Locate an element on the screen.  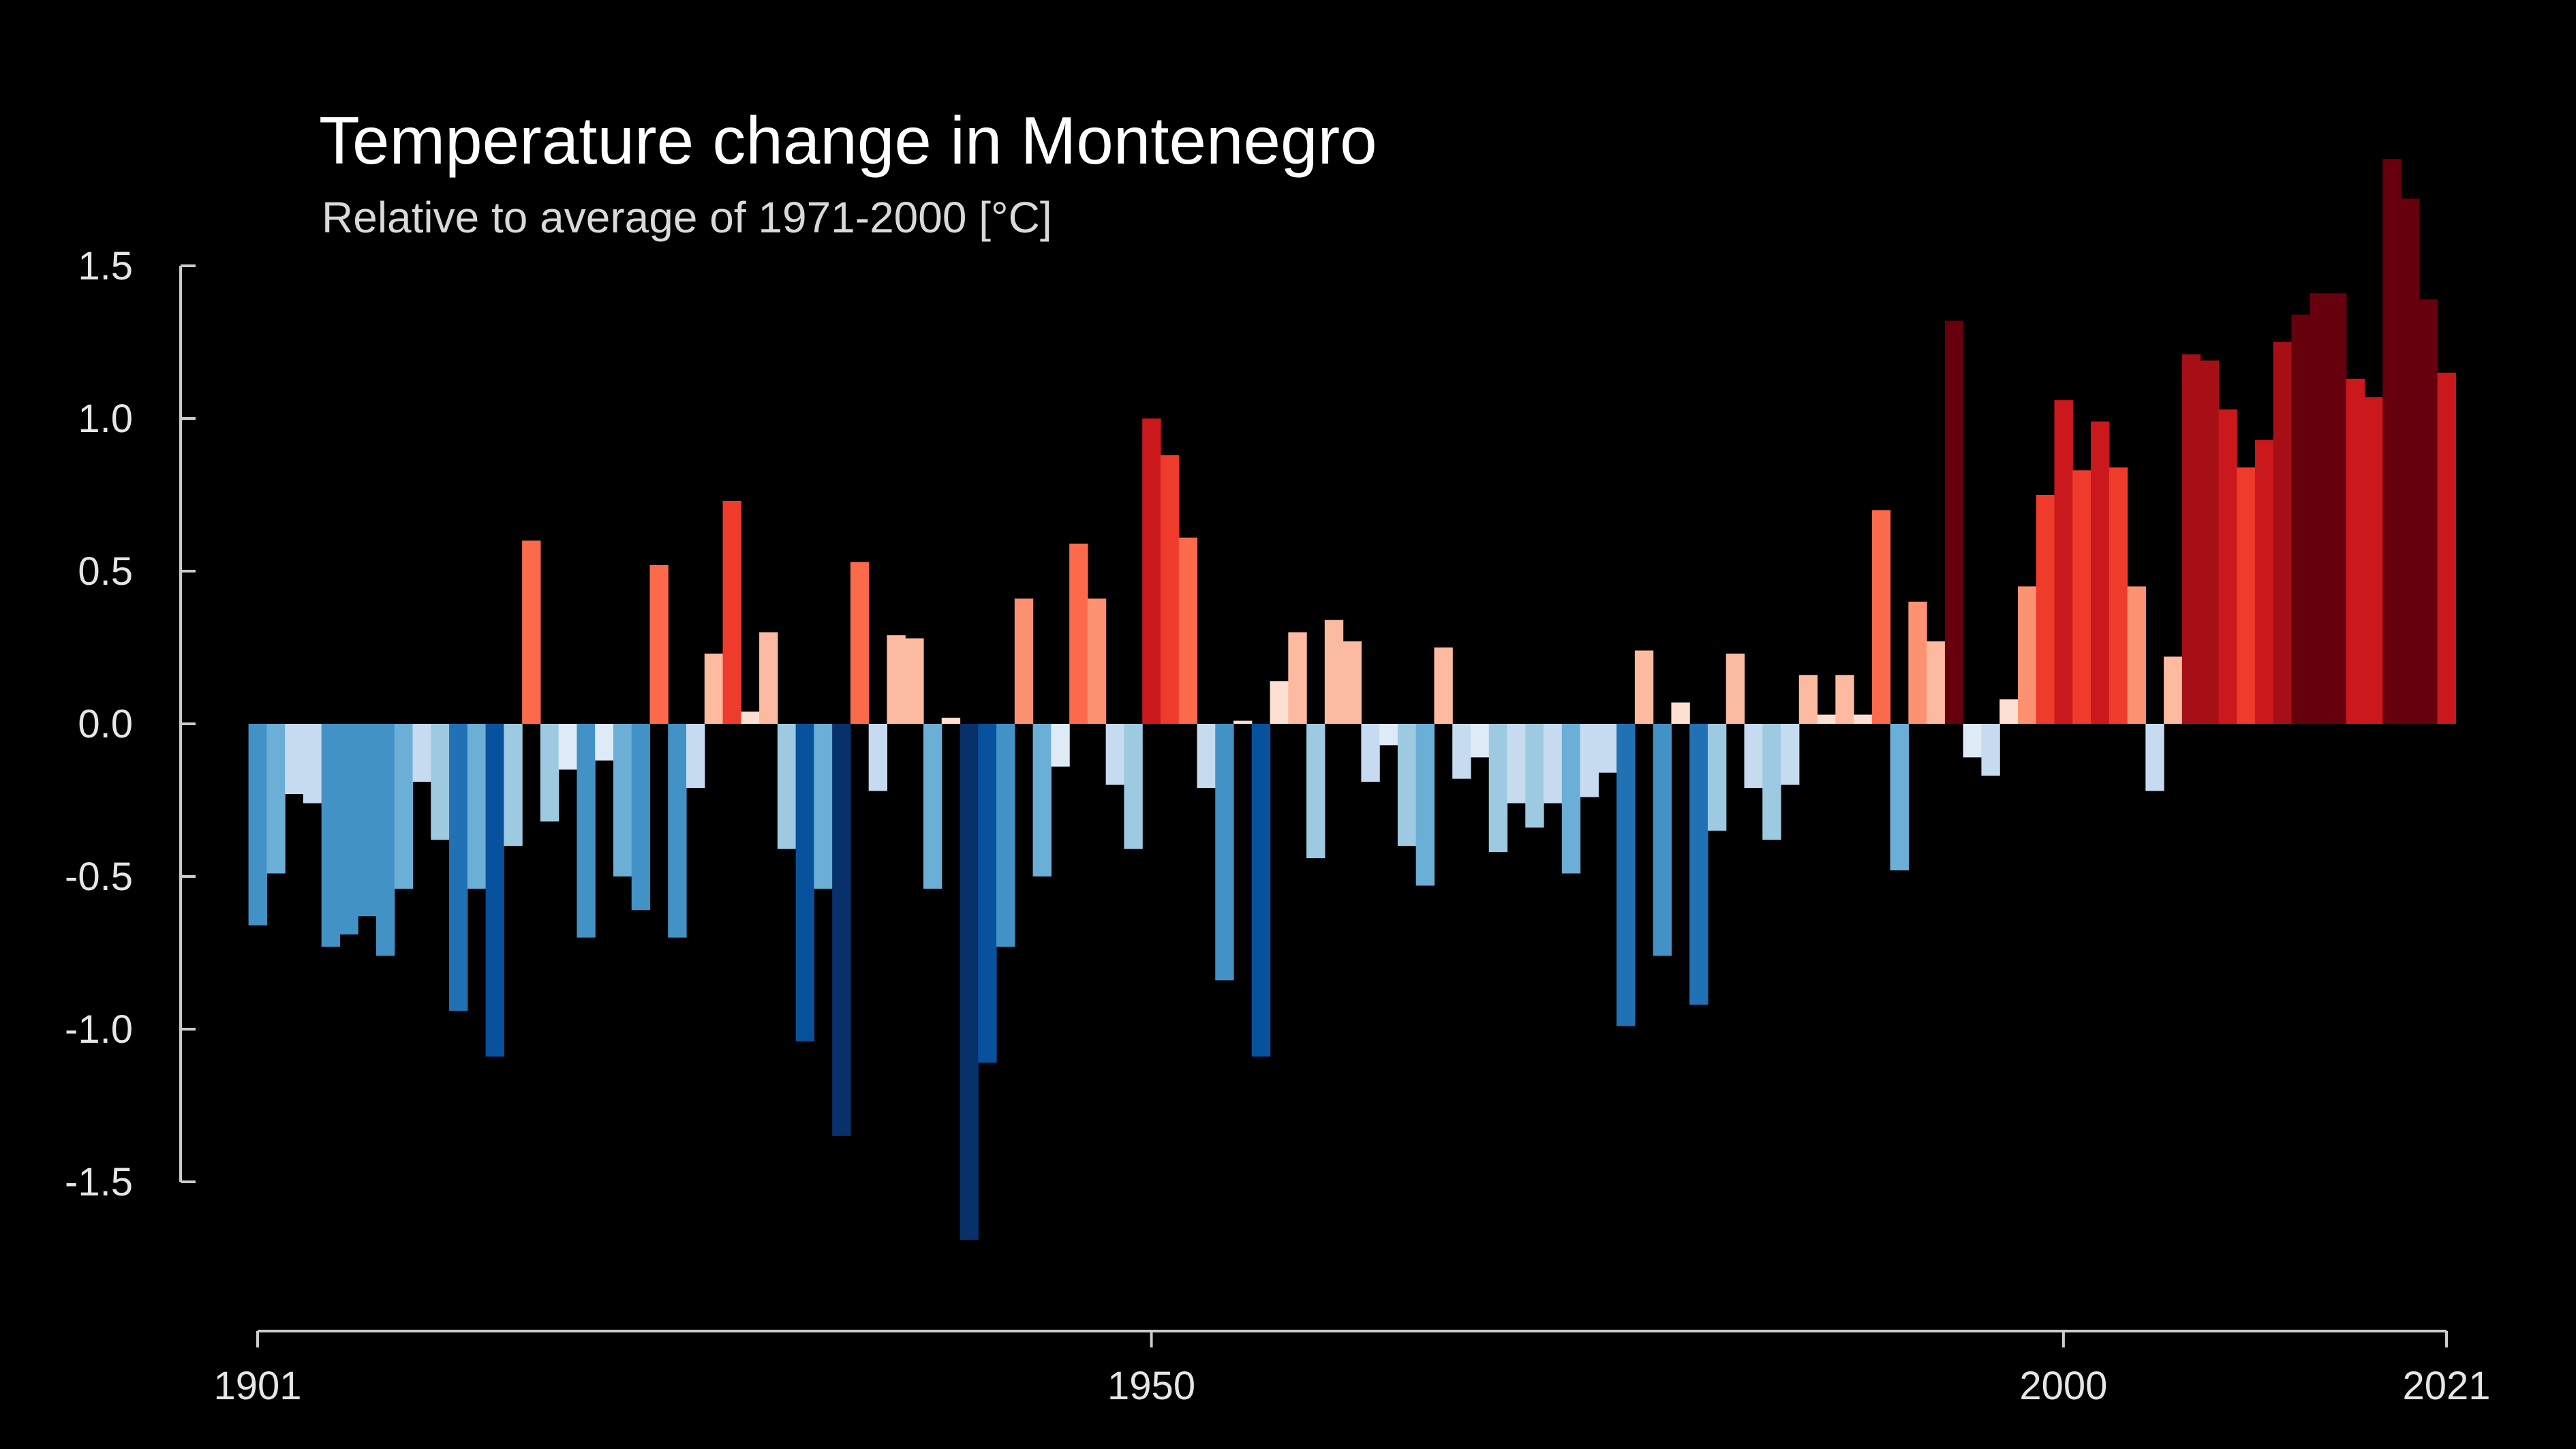
bar-1942 is located at coordinates (1005, 836).